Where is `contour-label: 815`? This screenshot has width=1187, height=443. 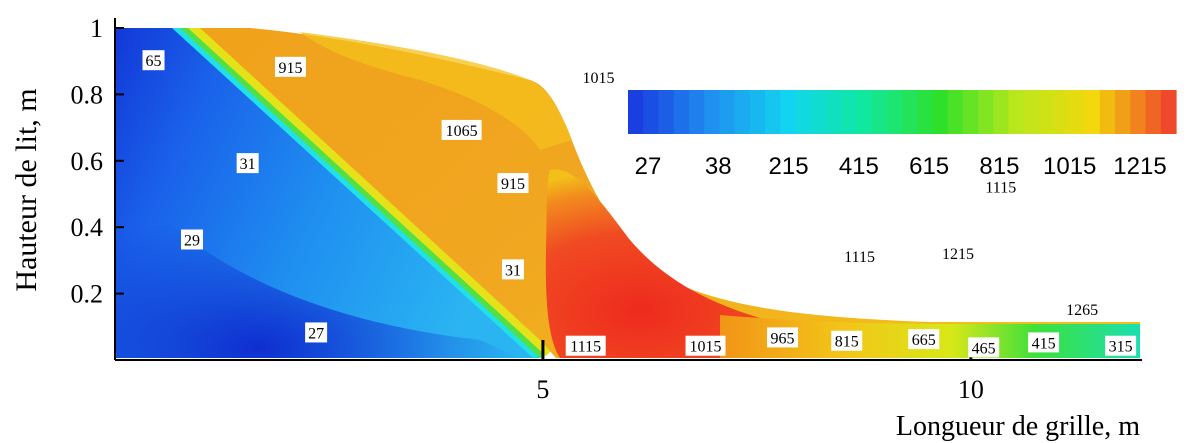 contour-label: 815 is located at coordinates (847, 340).